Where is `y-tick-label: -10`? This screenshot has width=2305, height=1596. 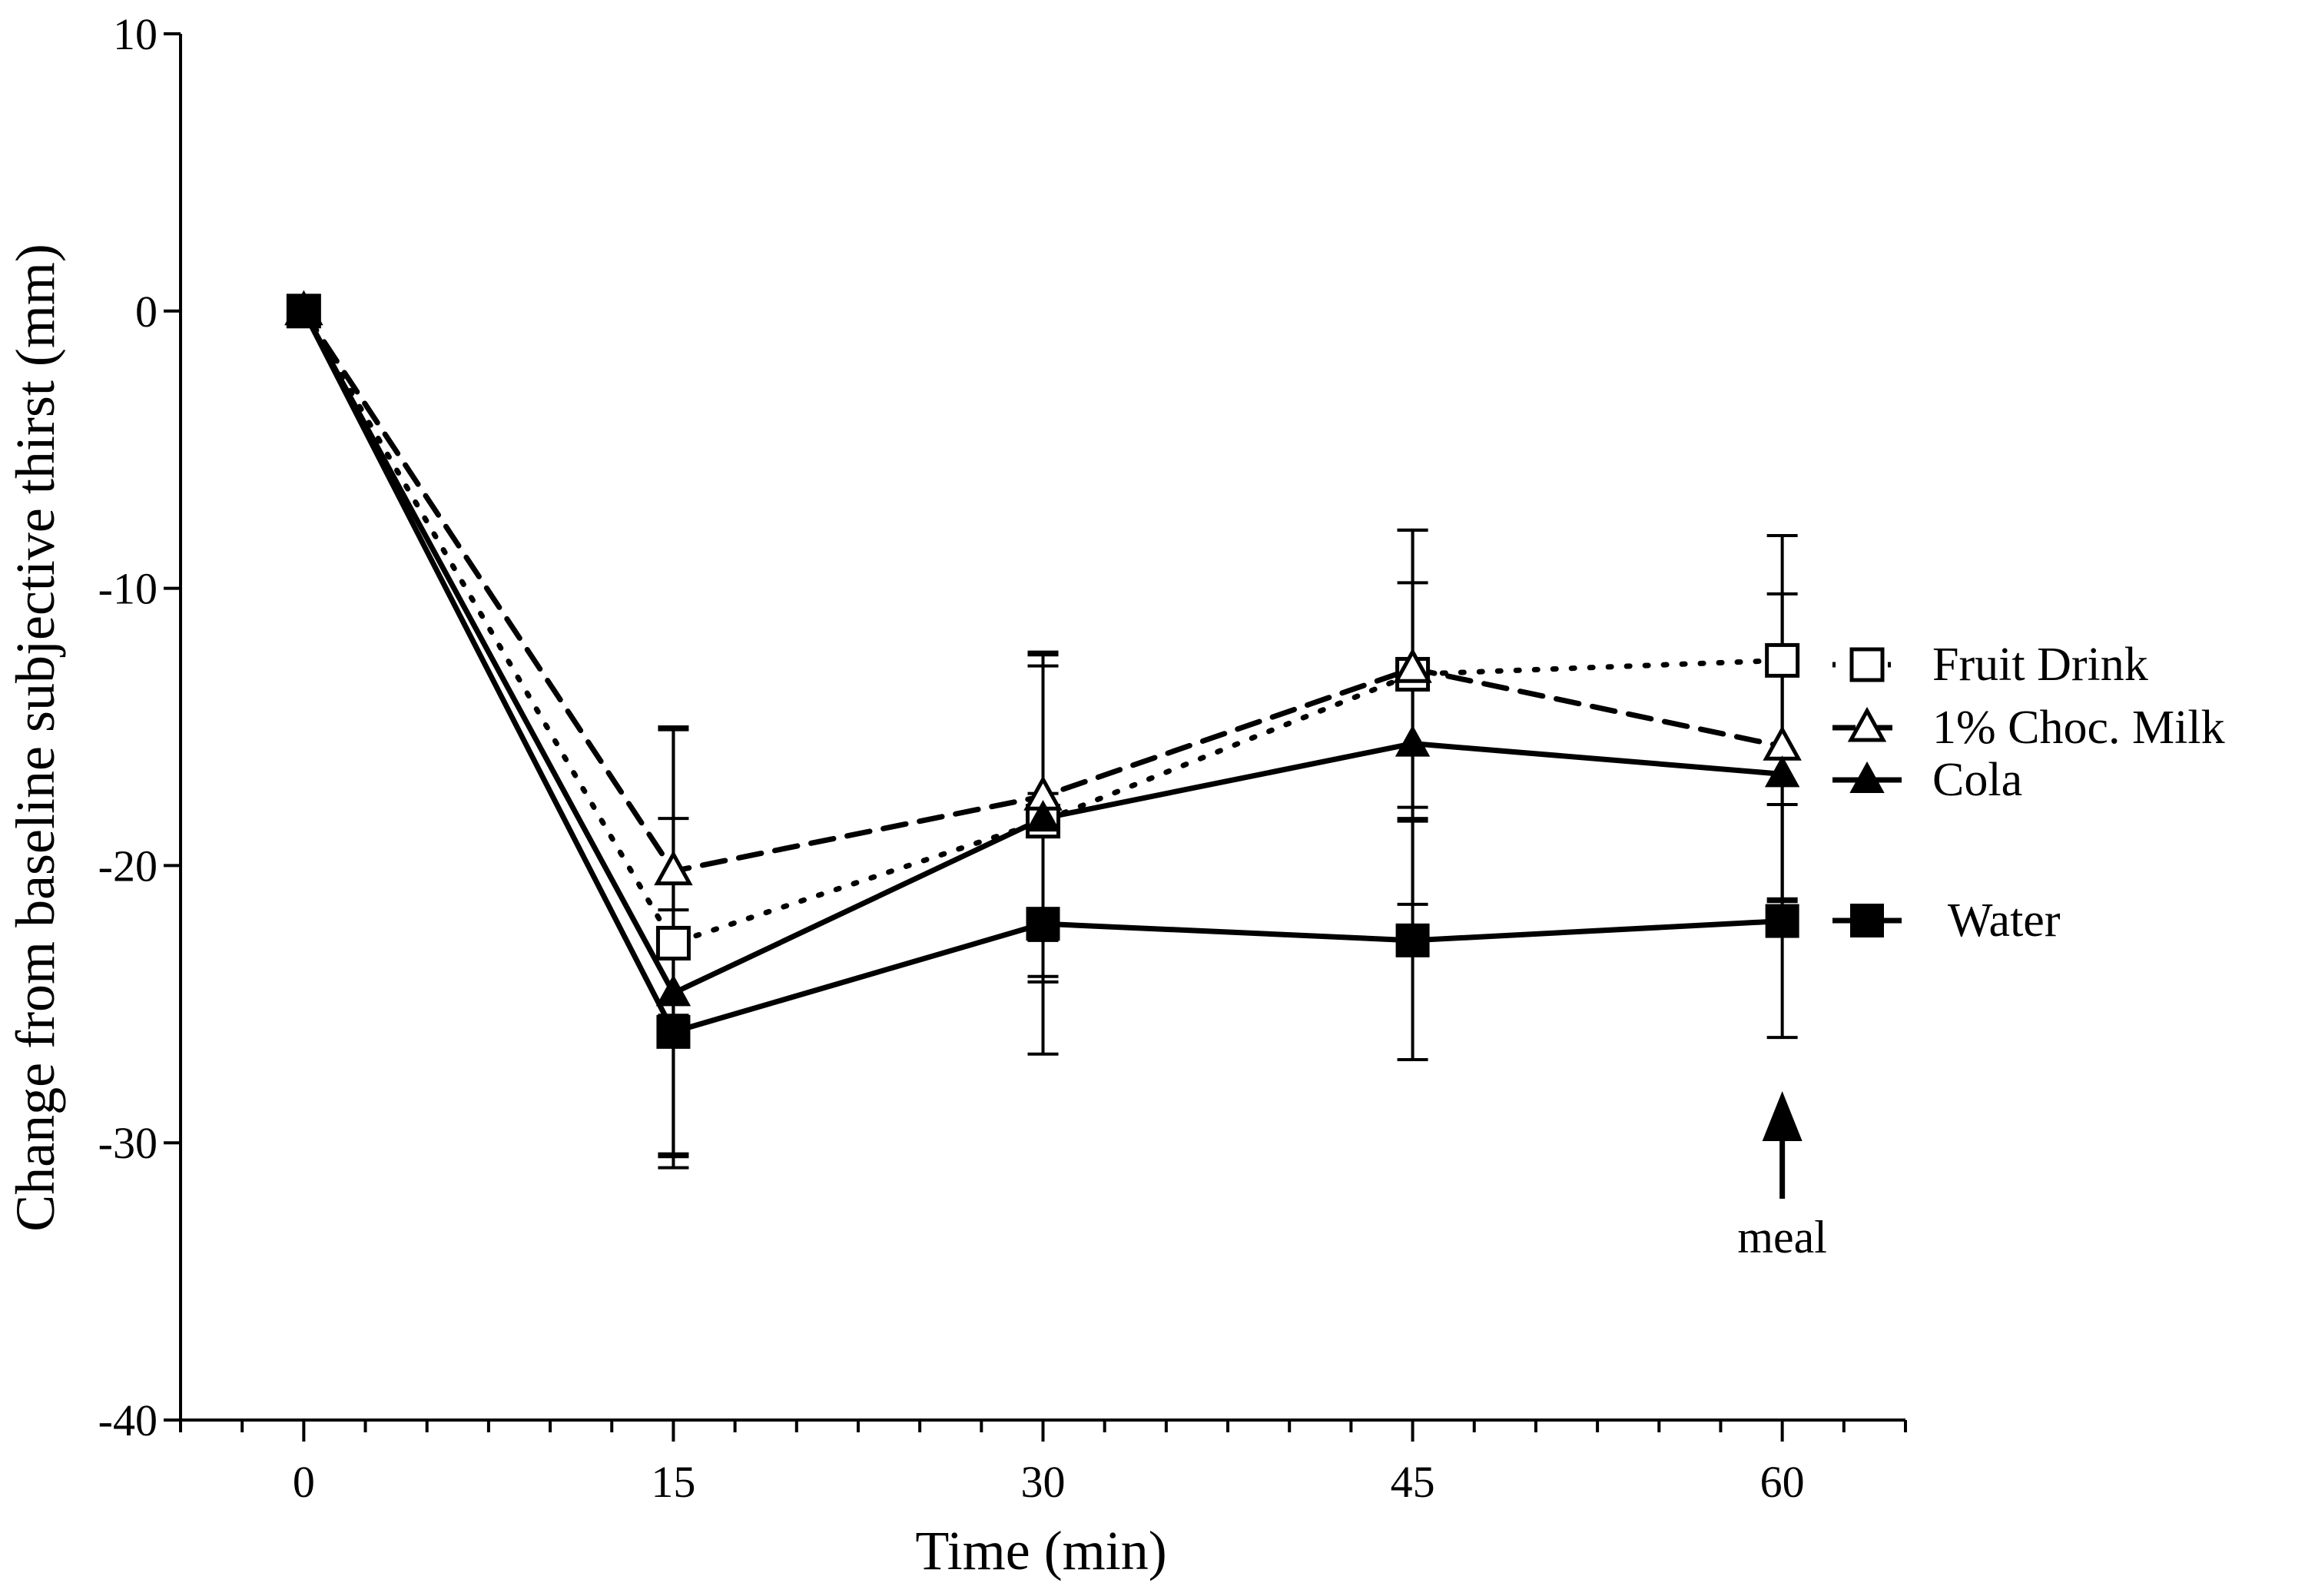
y-tick-label: -10 is located at coordinates (128, 589).